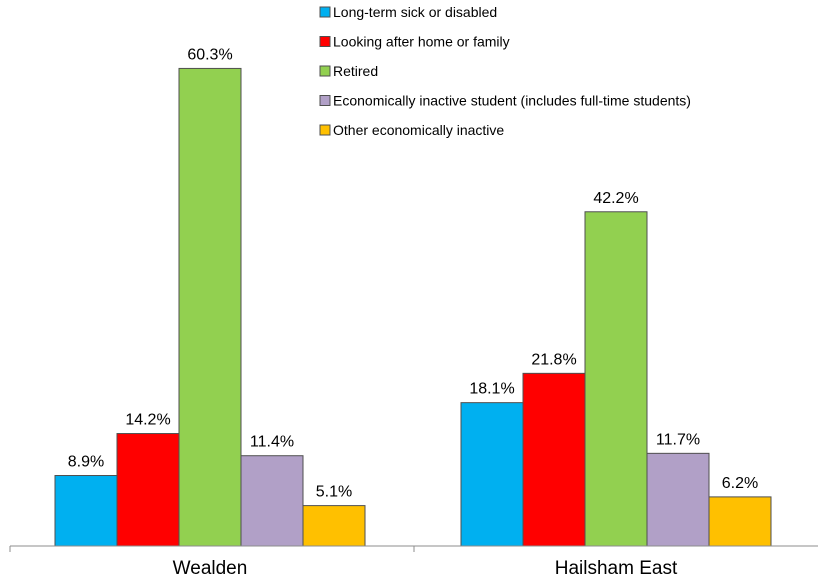 This screenshot has height=578, width=818. I want to click on legend-item: Other economically inactive, so click(411, 130).